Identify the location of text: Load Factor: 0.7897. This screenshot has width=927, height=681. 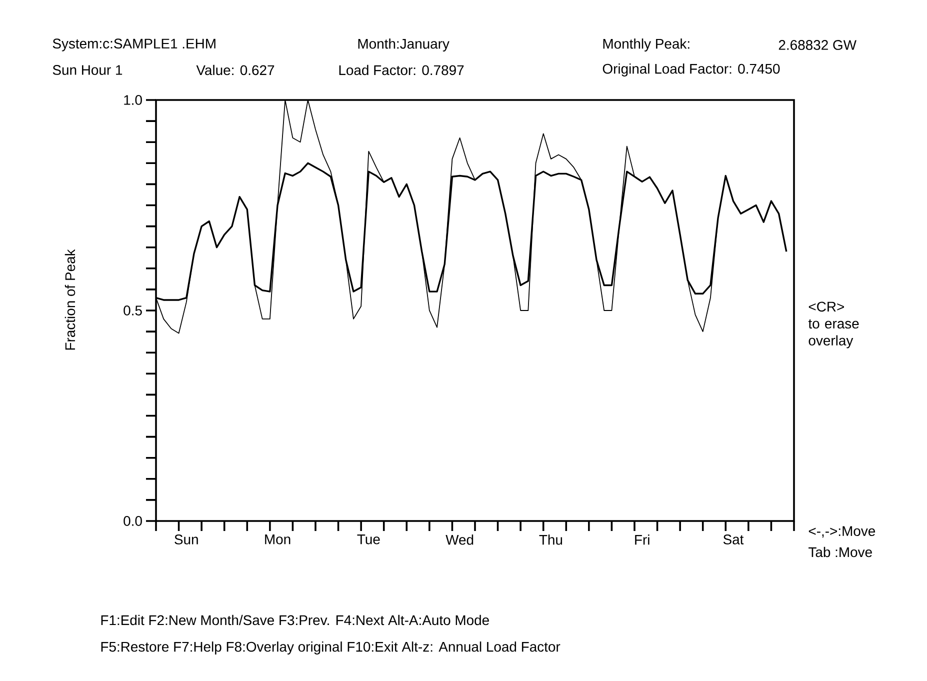
(401, 70).